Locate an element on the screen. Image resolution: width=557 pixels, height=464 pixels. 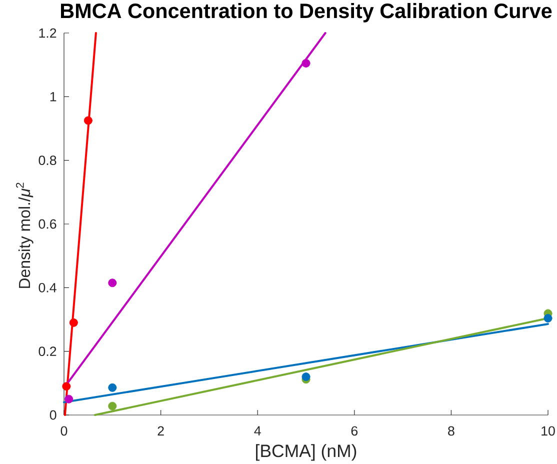
x-tick-label: 10 is located at coordinates (548, 431).